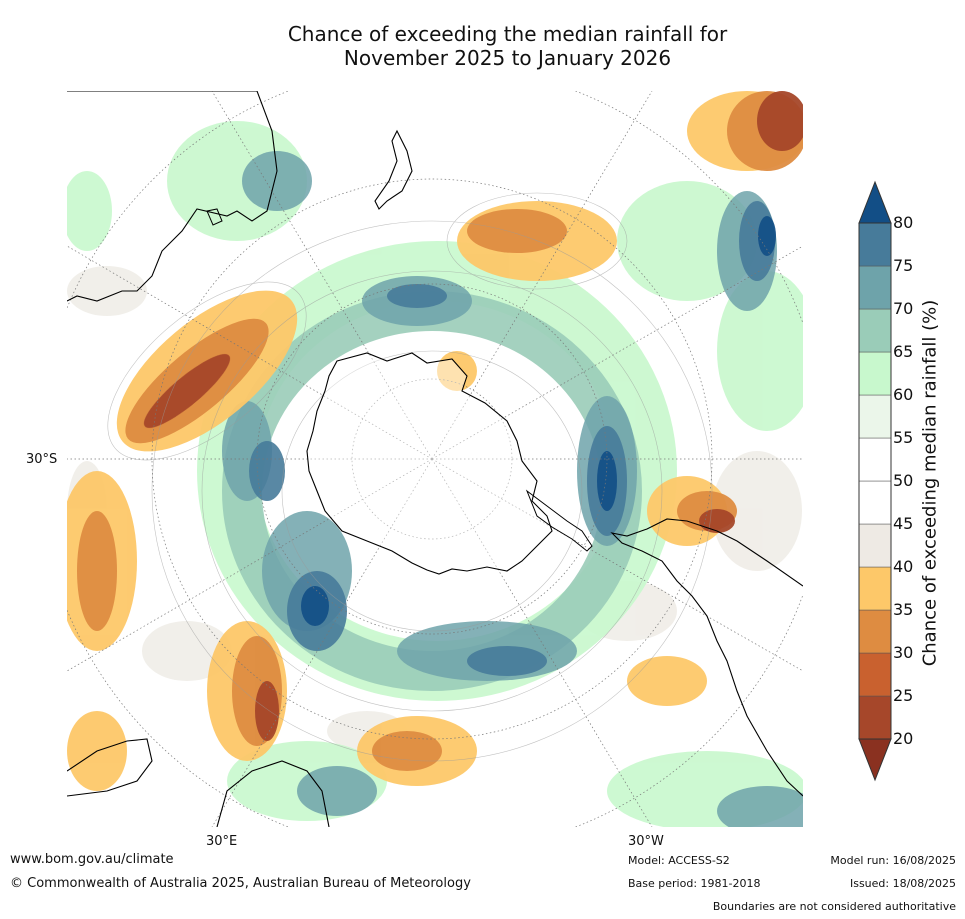 This screenshot has width=965, height=919. Describe the element at coordinates (903, 351) in the screenshot. I see `colorbar-tick-label: 65` at that location.